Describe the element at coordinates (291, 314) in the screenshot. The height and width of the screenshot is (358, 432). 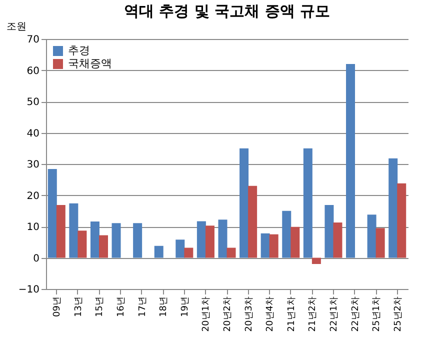
I see `x-tick-label: 21년1차` at that location.